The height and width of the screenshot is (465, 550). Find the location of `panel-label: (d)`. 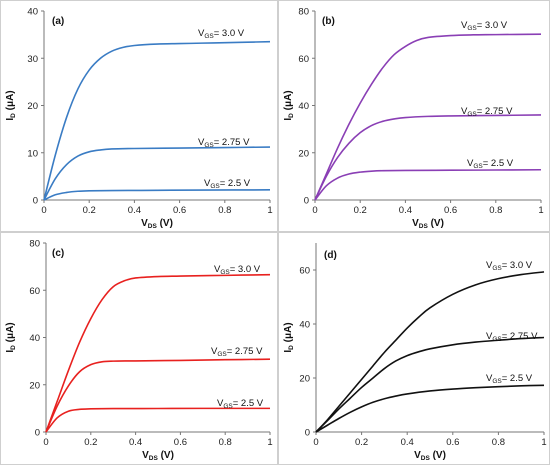

panel-label: (d) is located at coordinates (330, 255).